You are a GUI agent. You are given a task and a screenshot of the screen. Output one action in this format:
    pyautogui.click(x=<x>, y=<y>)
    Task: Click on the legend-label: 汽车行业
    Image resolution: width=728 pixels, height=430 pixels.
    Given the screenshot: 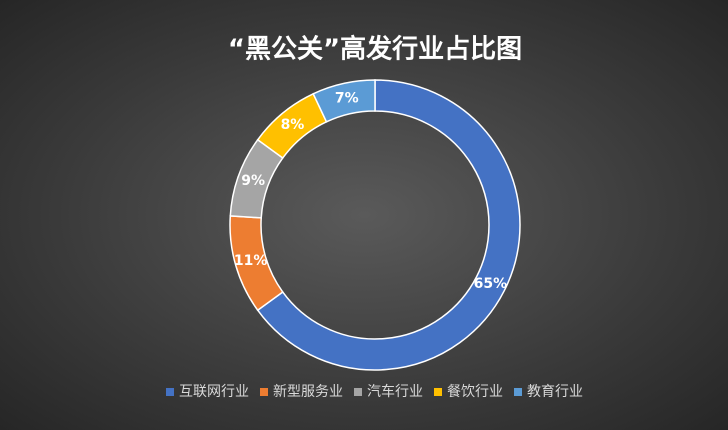 What is the action you would take?
    pyautogui.click(x=395, y=391)
    